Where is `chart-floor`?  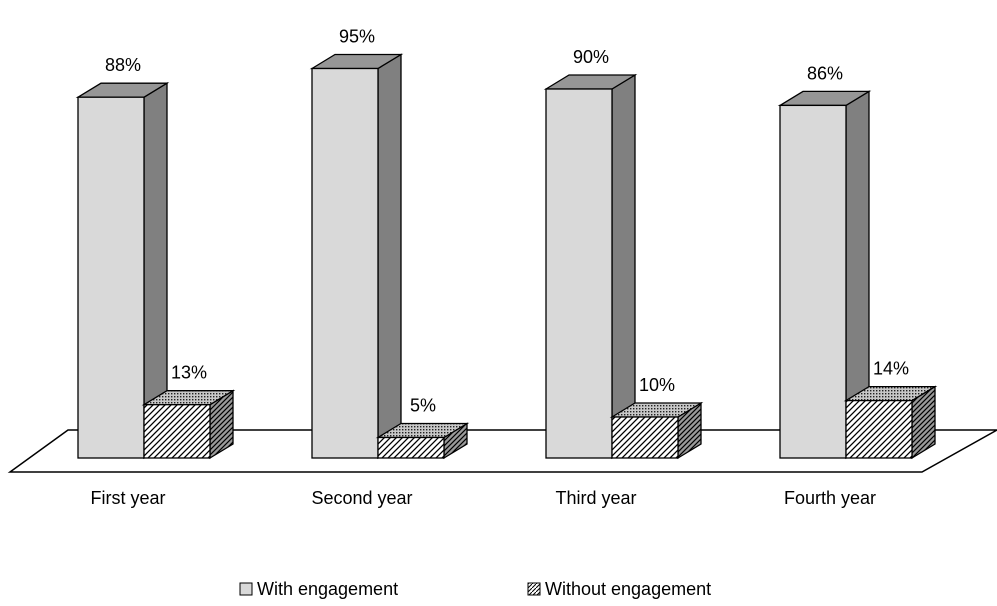 chart-floor is located at coordinates (502, 451).